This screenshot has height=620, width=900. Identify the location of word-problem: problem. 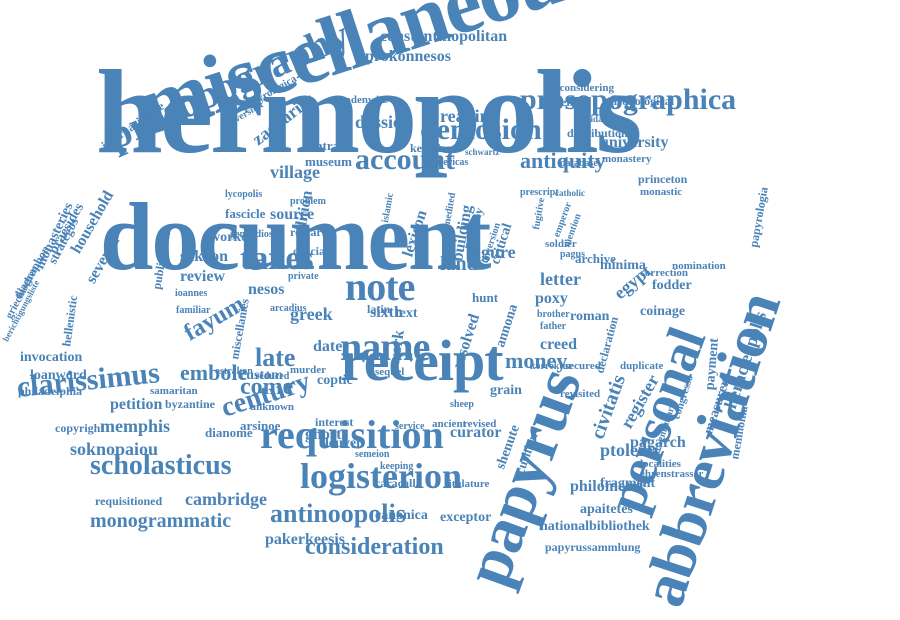
(308, 201).